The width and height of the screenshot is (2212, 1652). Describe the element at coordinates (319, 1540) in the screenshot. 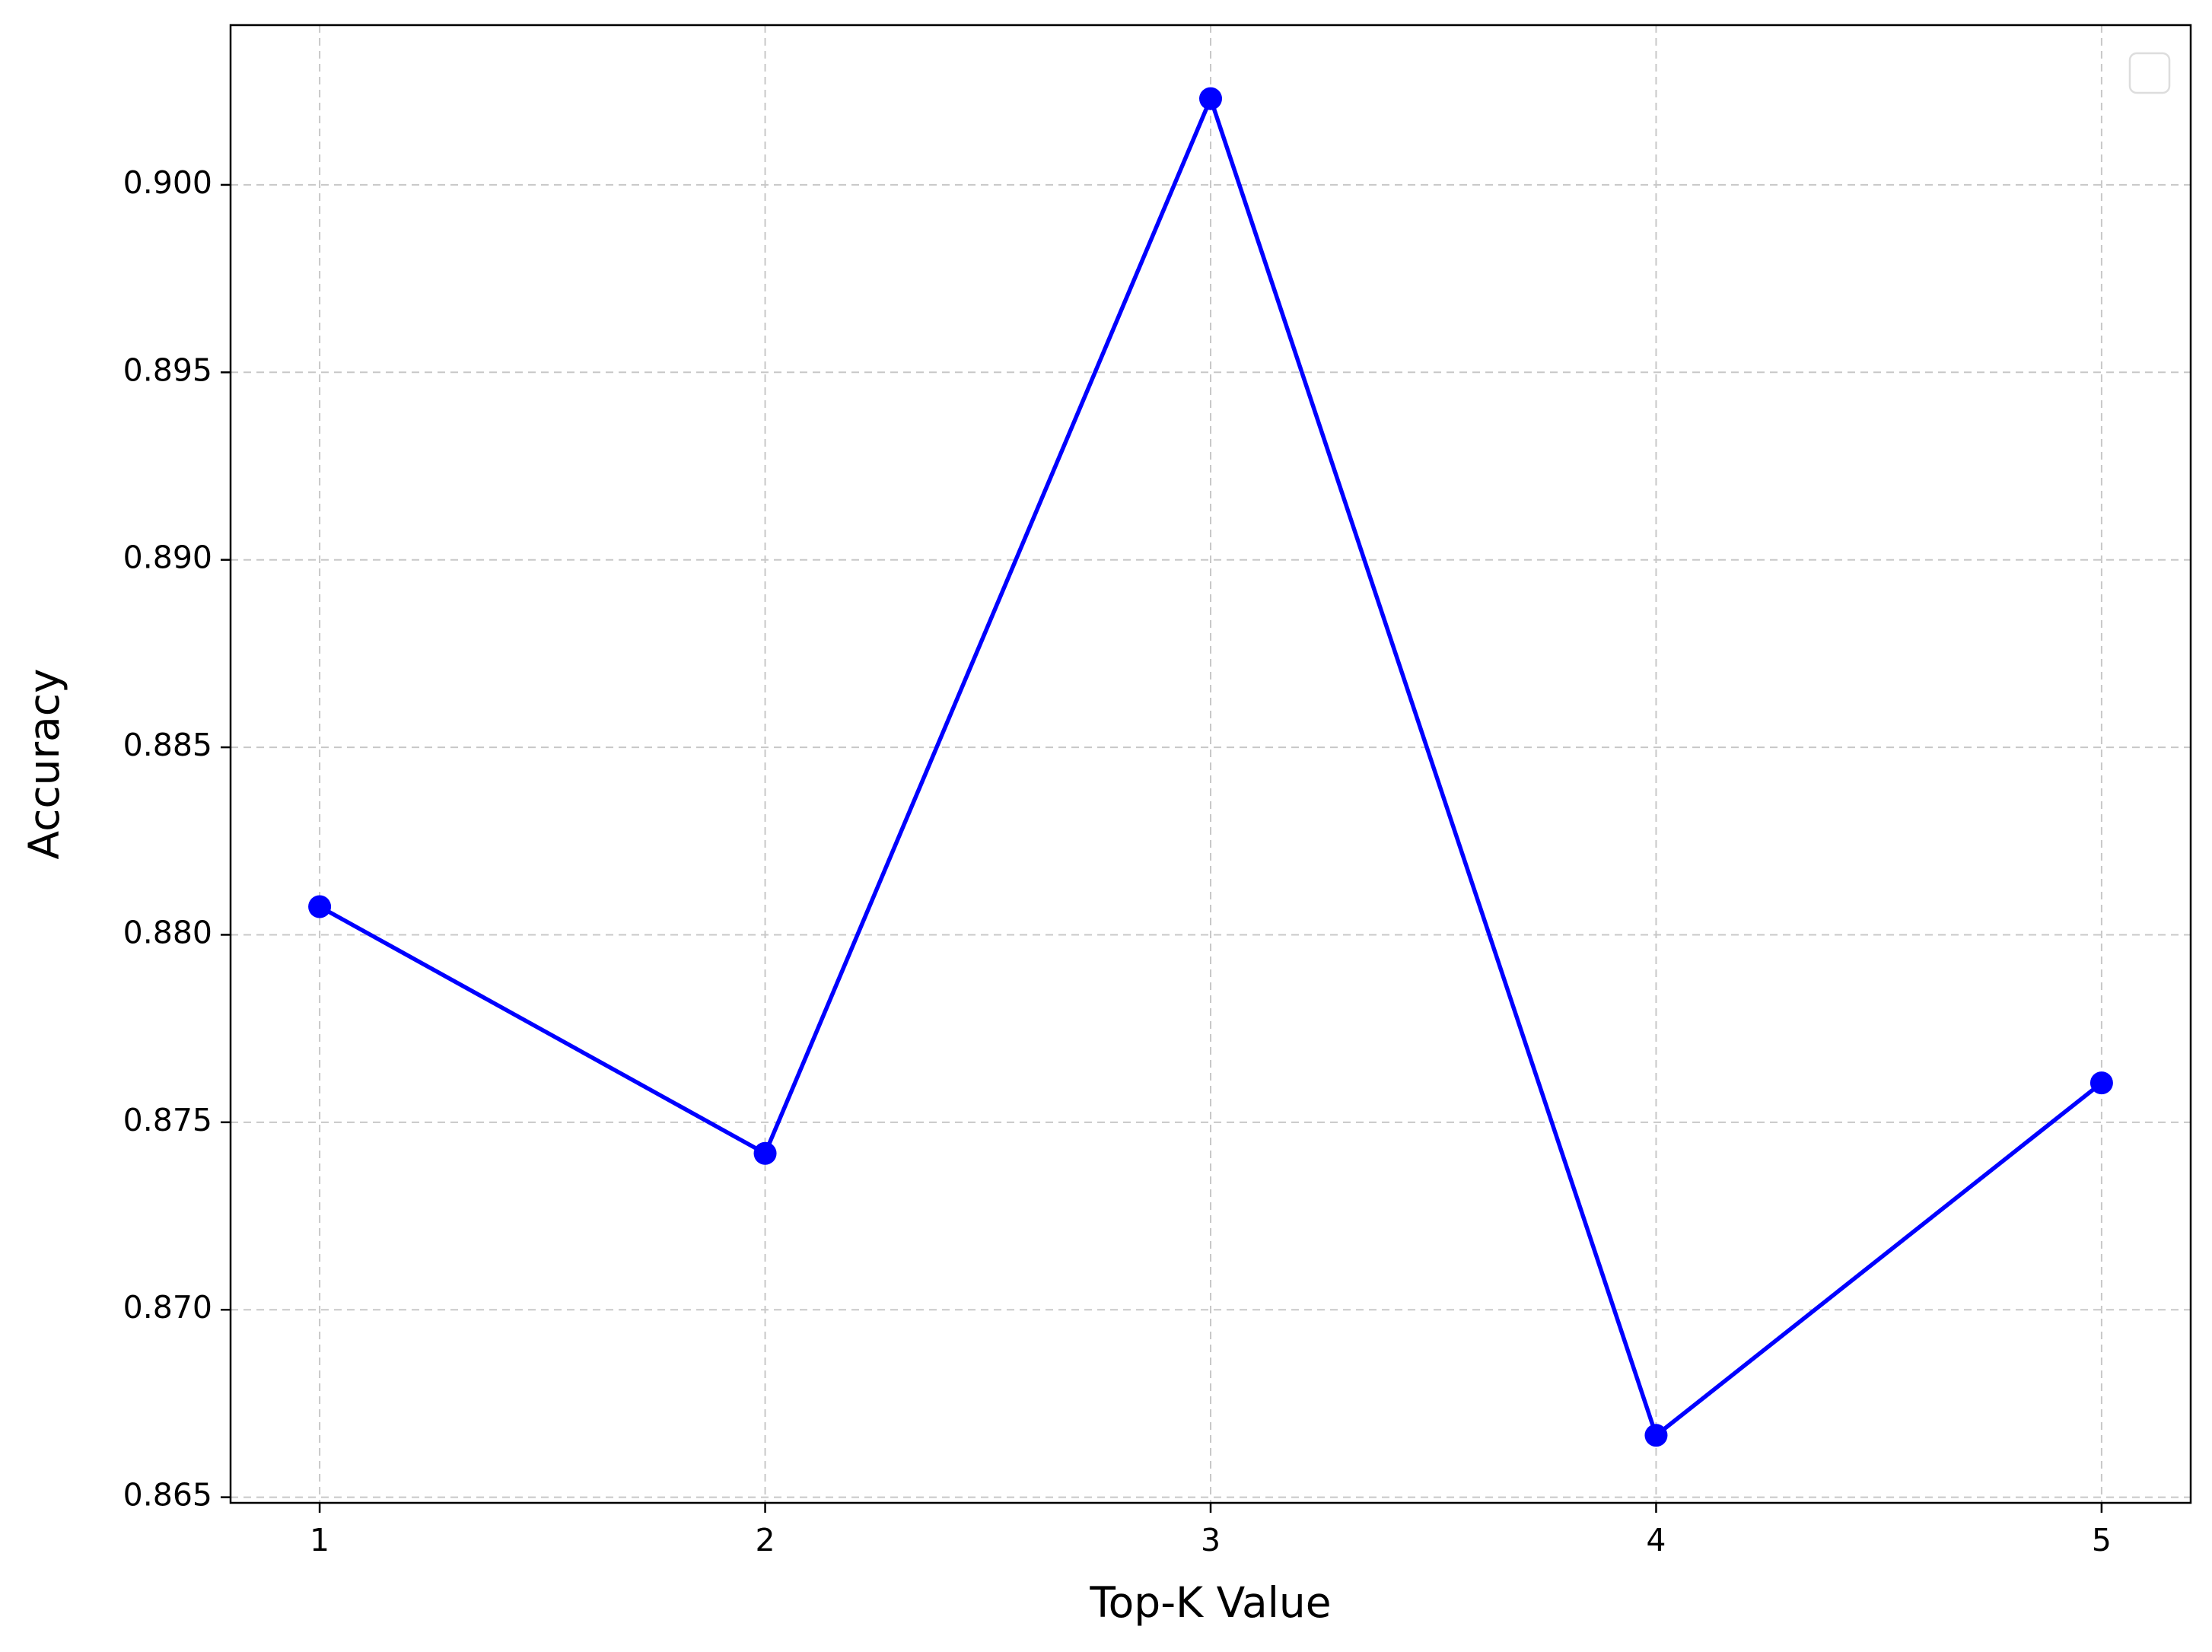

I see `x-tick-label: 1` at that location.